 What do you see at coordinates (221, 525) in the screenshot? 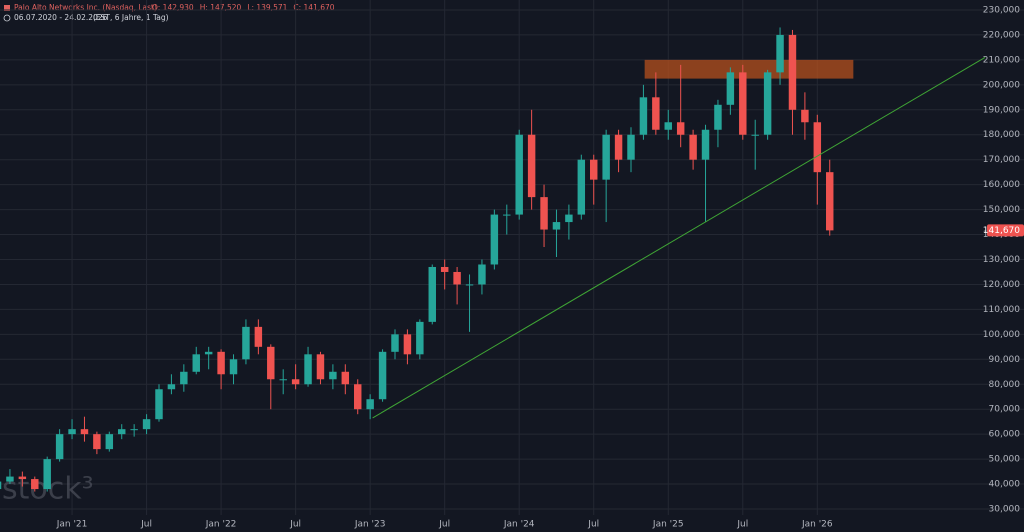
I see `x-tick-label: Jan '22` at bounding box center [221, 525].